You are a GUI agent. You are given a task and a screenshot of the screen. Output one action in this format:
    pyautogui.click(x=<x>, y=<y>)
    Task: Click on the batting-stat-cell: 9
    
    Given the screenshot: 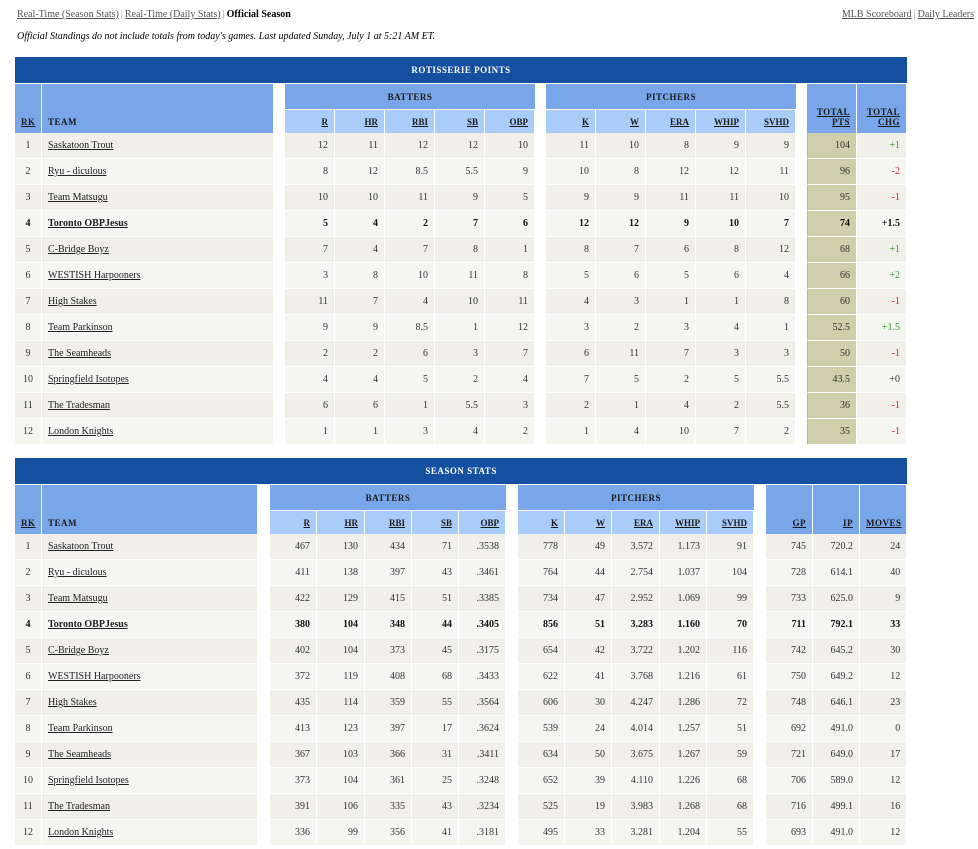 What is the action you would take?
    pyautogui.click(x=360, y=328)
    